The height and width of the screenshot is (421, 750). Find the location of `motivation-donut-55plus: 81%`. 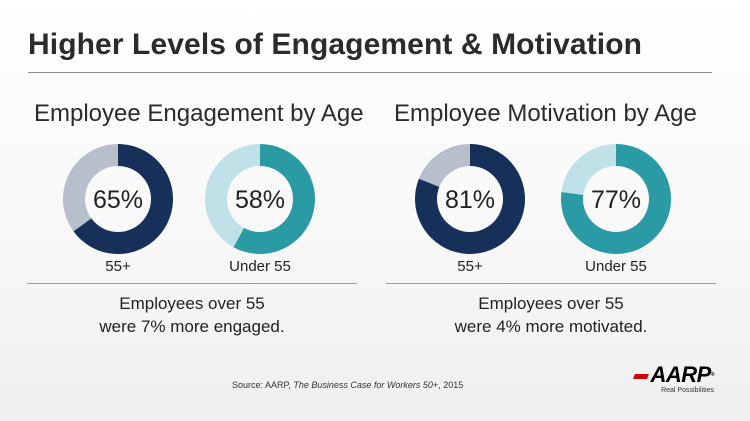

motivation-donut-55plus: 81% is located at coordinates (470, 199).